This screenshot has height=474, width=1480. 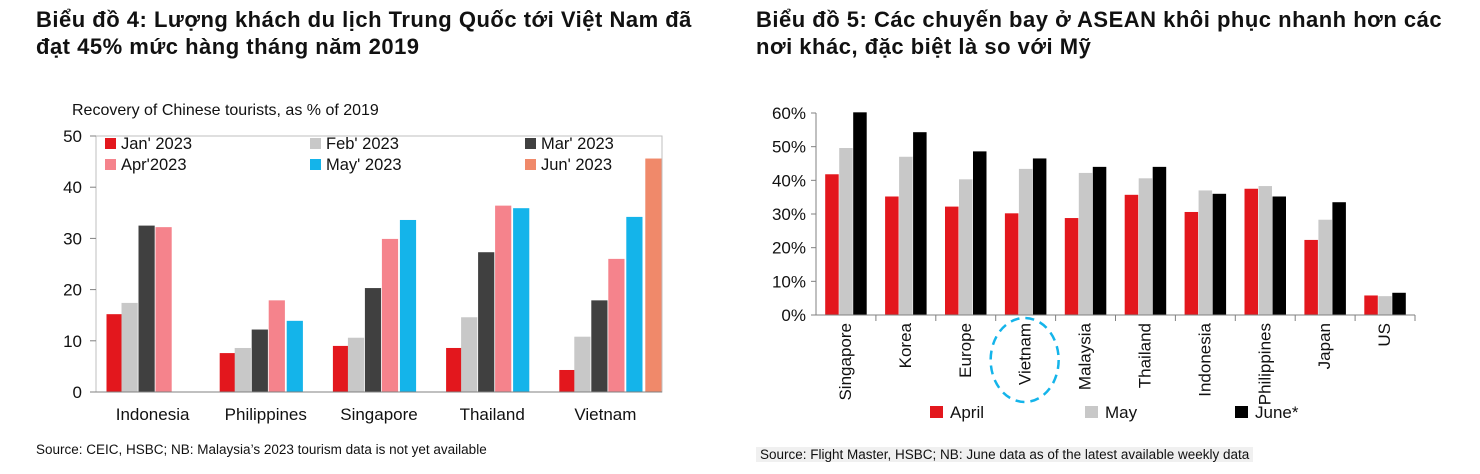 I want to click on bar-april-vietnam, so click(x=1011, y=264).